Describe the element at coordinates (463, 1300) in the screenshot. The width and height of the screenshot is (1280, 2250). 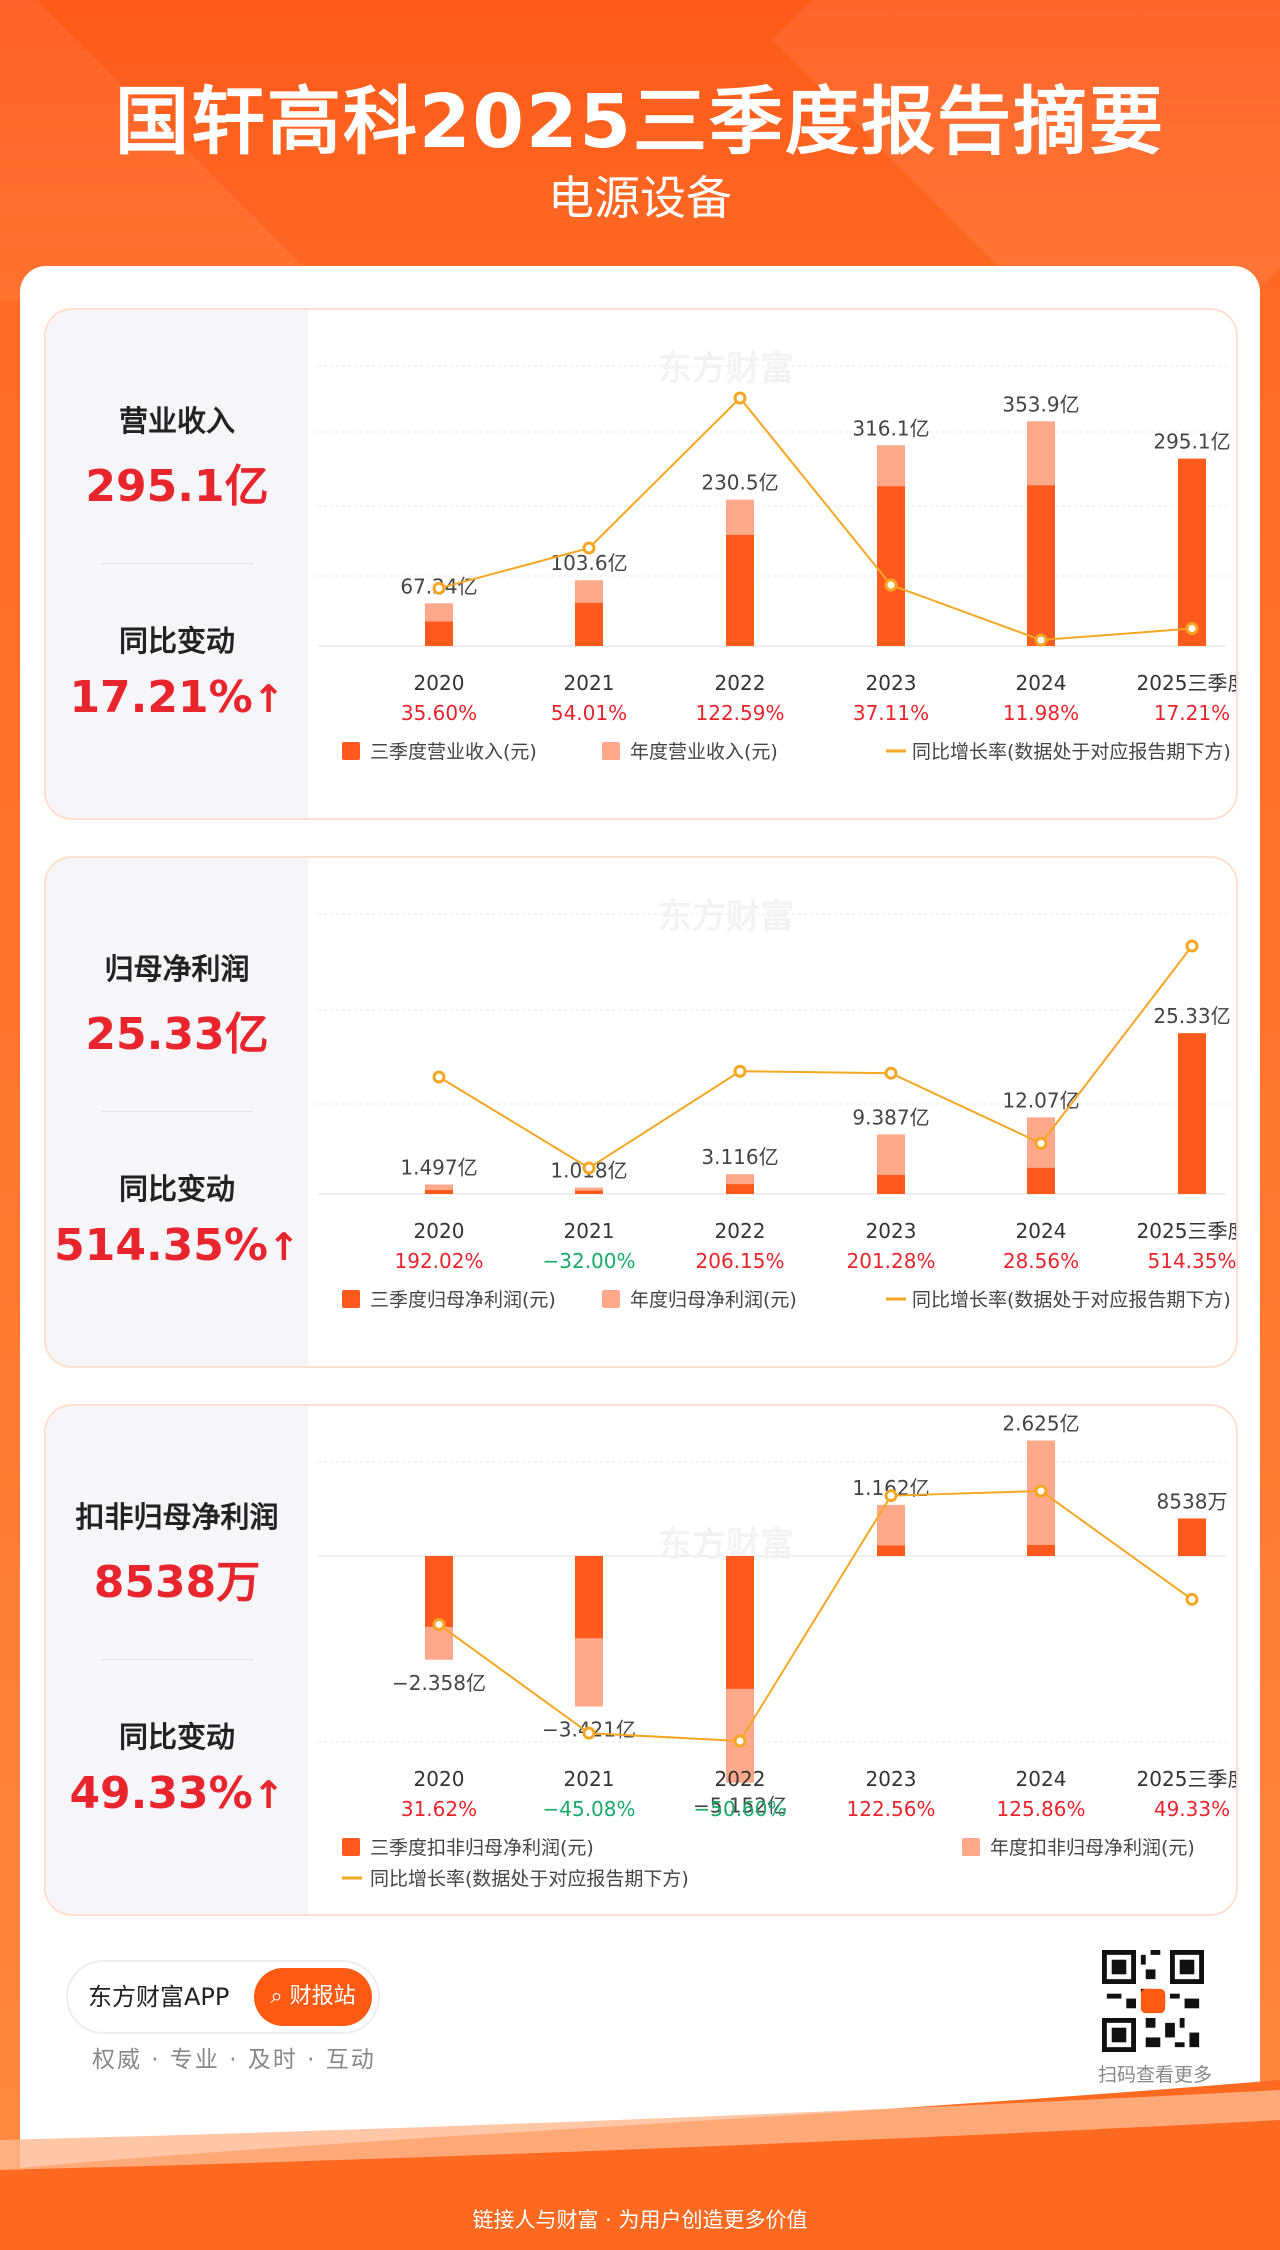
I see `legend-q3-label: 三季度归母净利润(元)` at that location.